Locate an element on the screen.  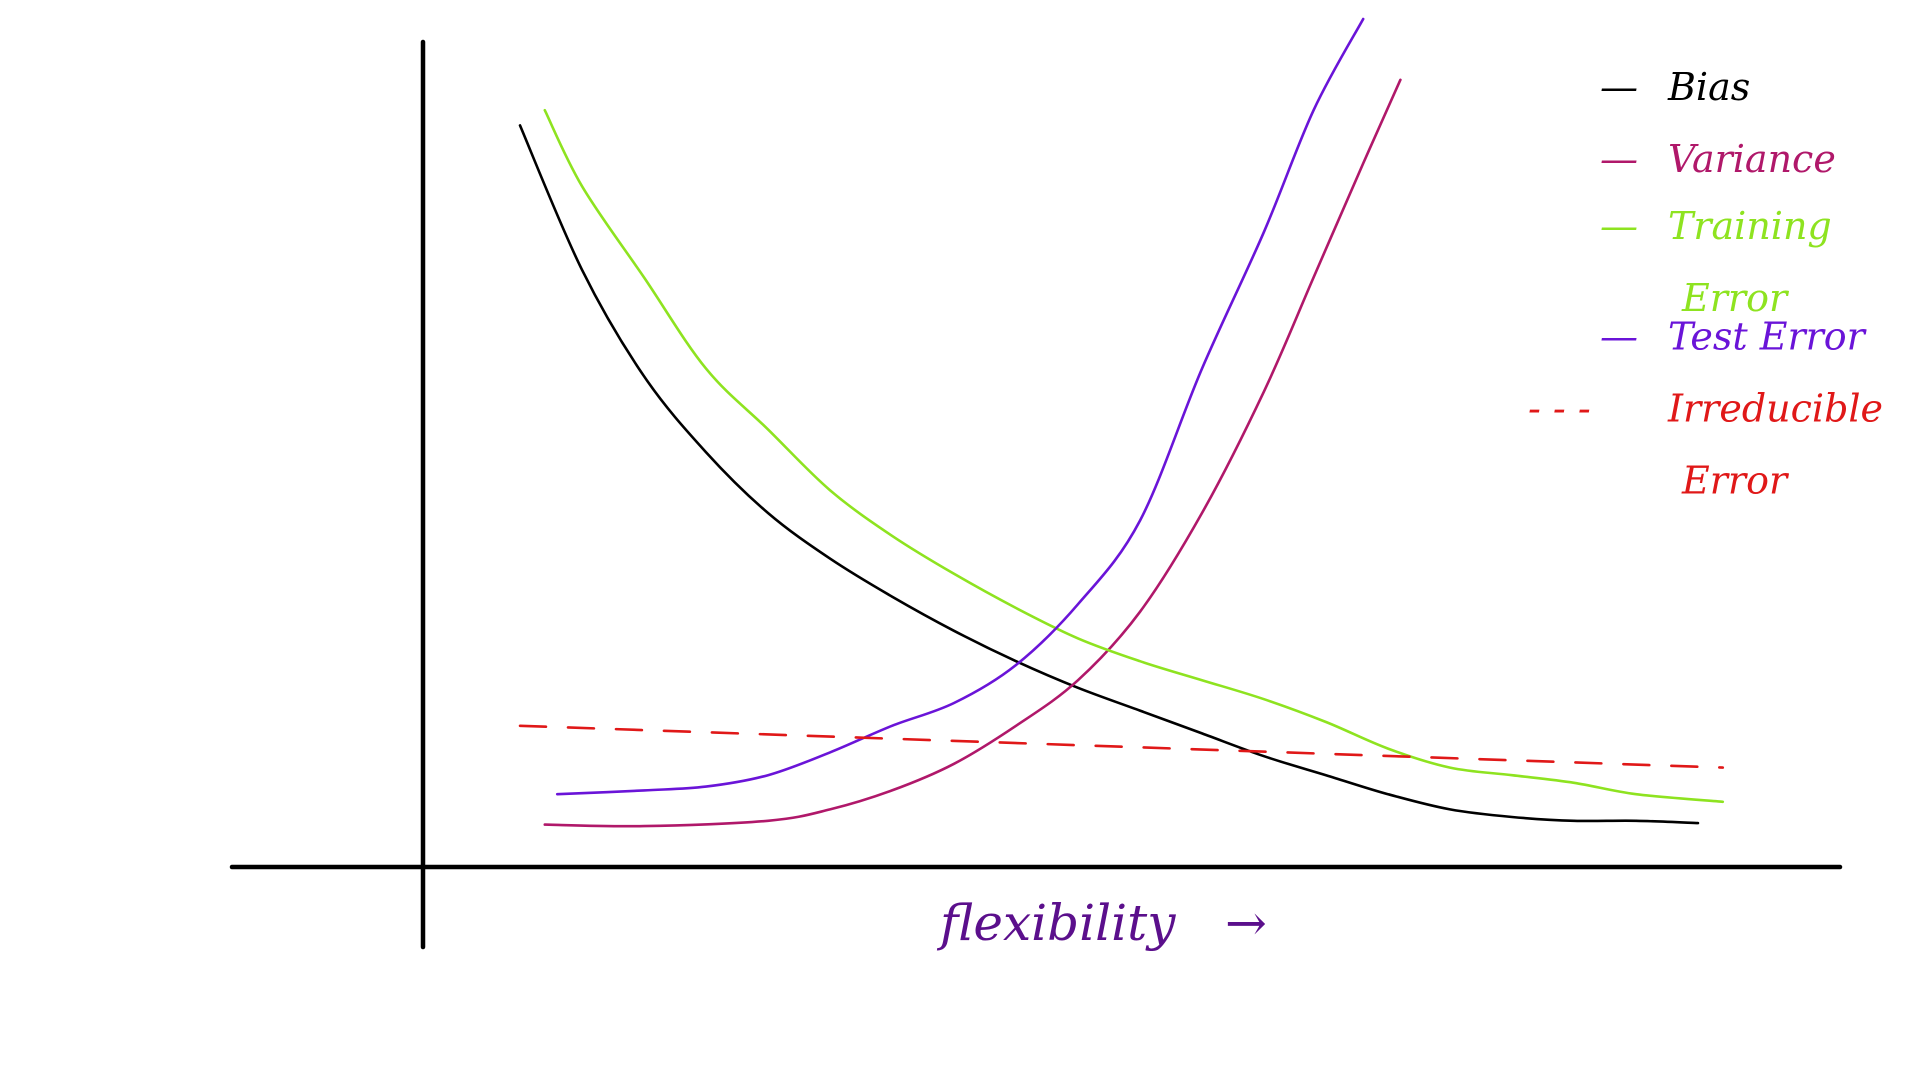
legend-marker-bias: — is located at coordinates (1619, 87).